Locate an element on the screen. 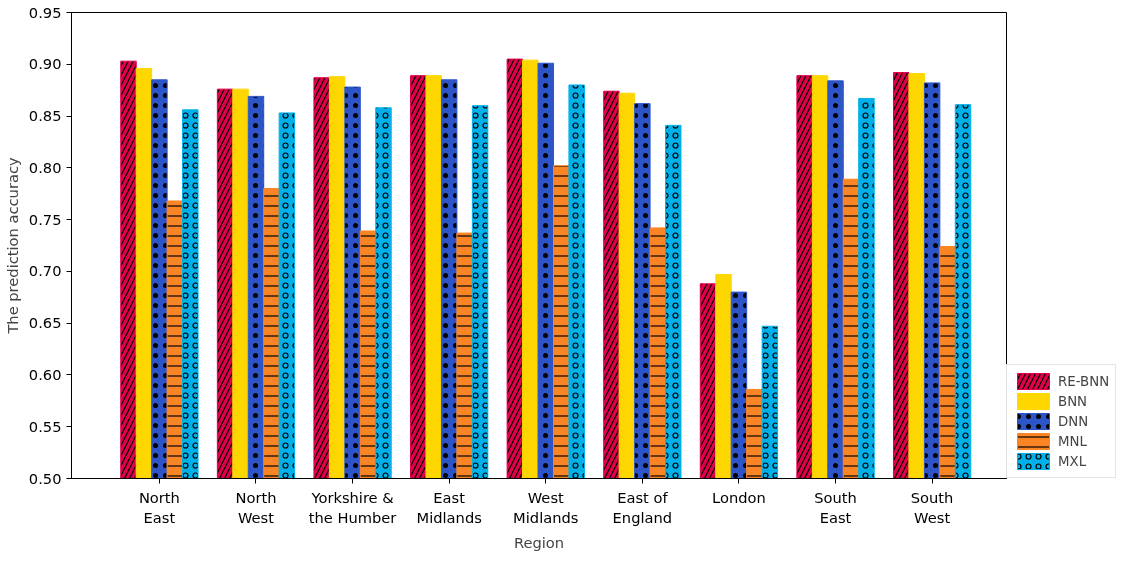  y-tick-label: 0.70 is located at coordinates (45, 271).